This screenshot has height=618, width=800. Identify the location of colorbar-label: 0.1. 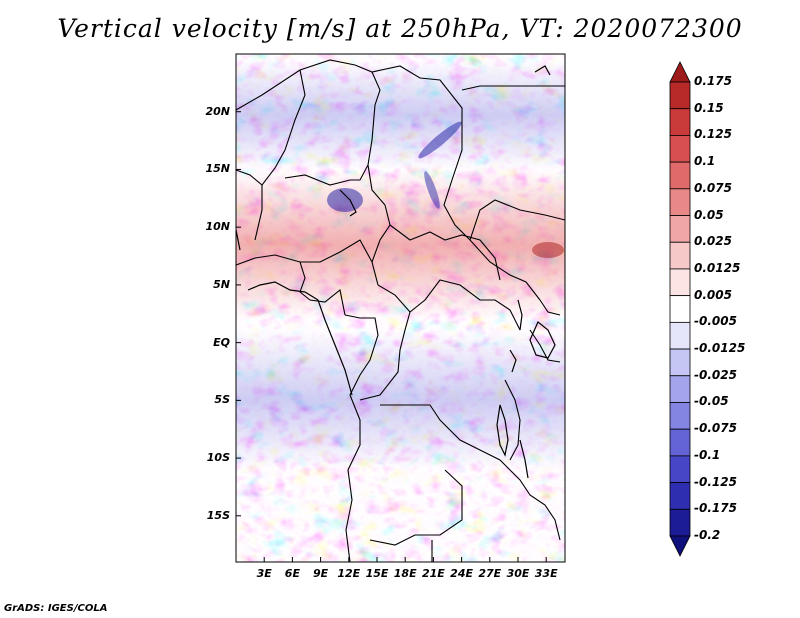
(705, 161).